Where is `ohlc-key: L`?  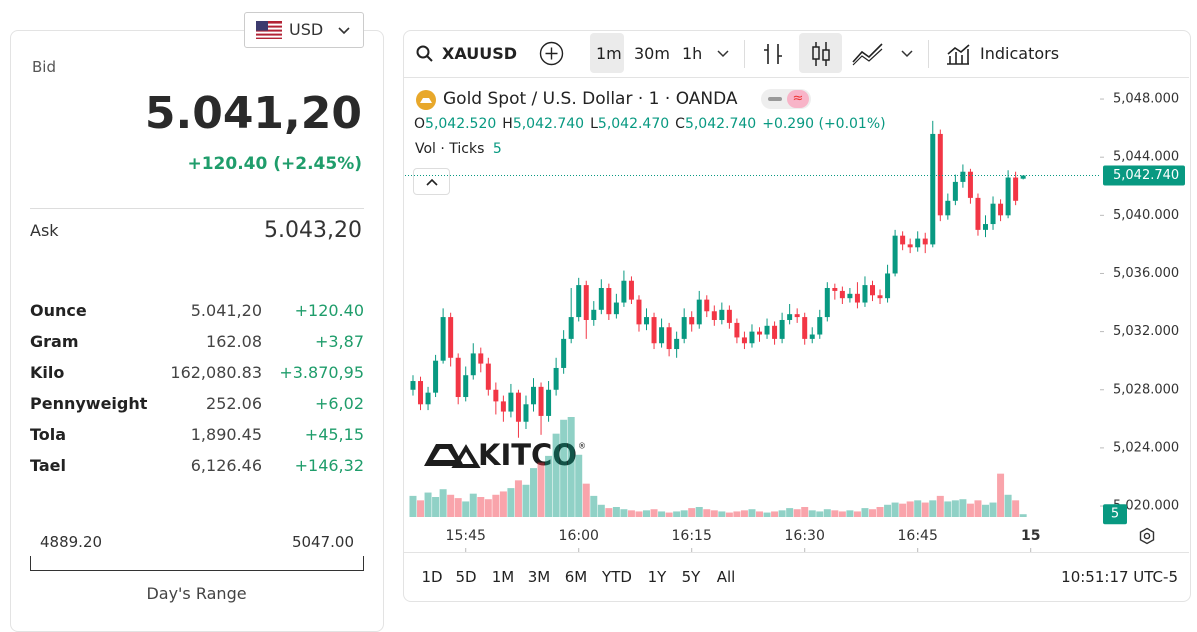
ohlc-key: L is located at coordinates (594, 124).